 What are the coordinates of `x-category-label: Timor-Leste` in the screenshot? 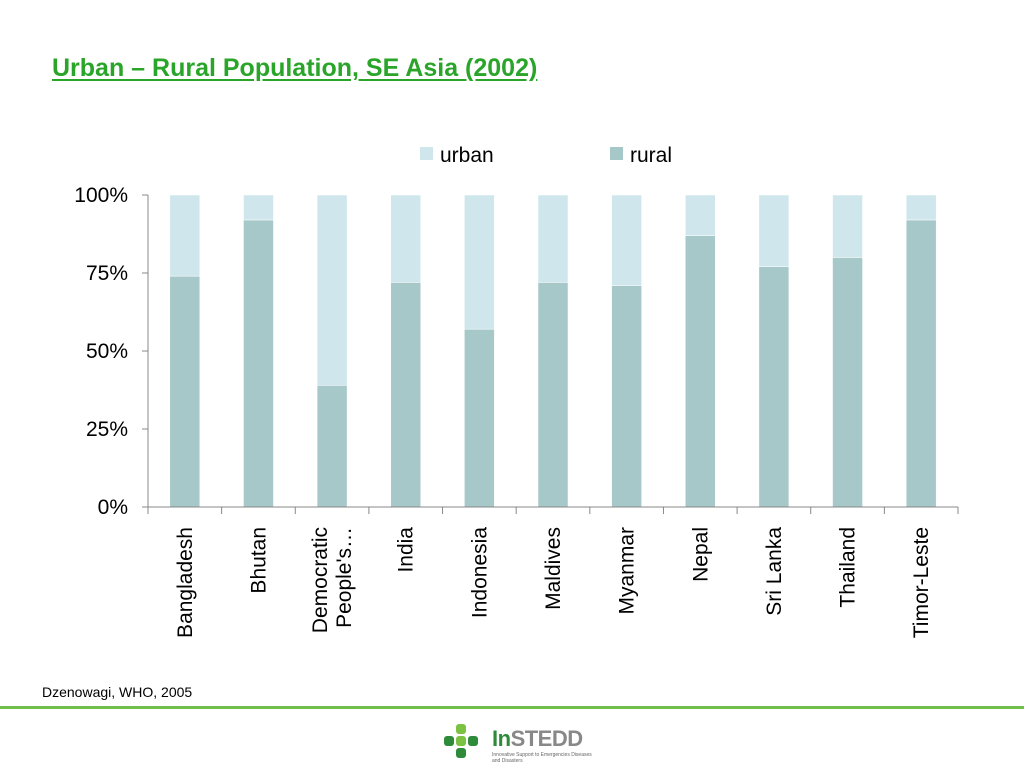 It's located at (921, 582).